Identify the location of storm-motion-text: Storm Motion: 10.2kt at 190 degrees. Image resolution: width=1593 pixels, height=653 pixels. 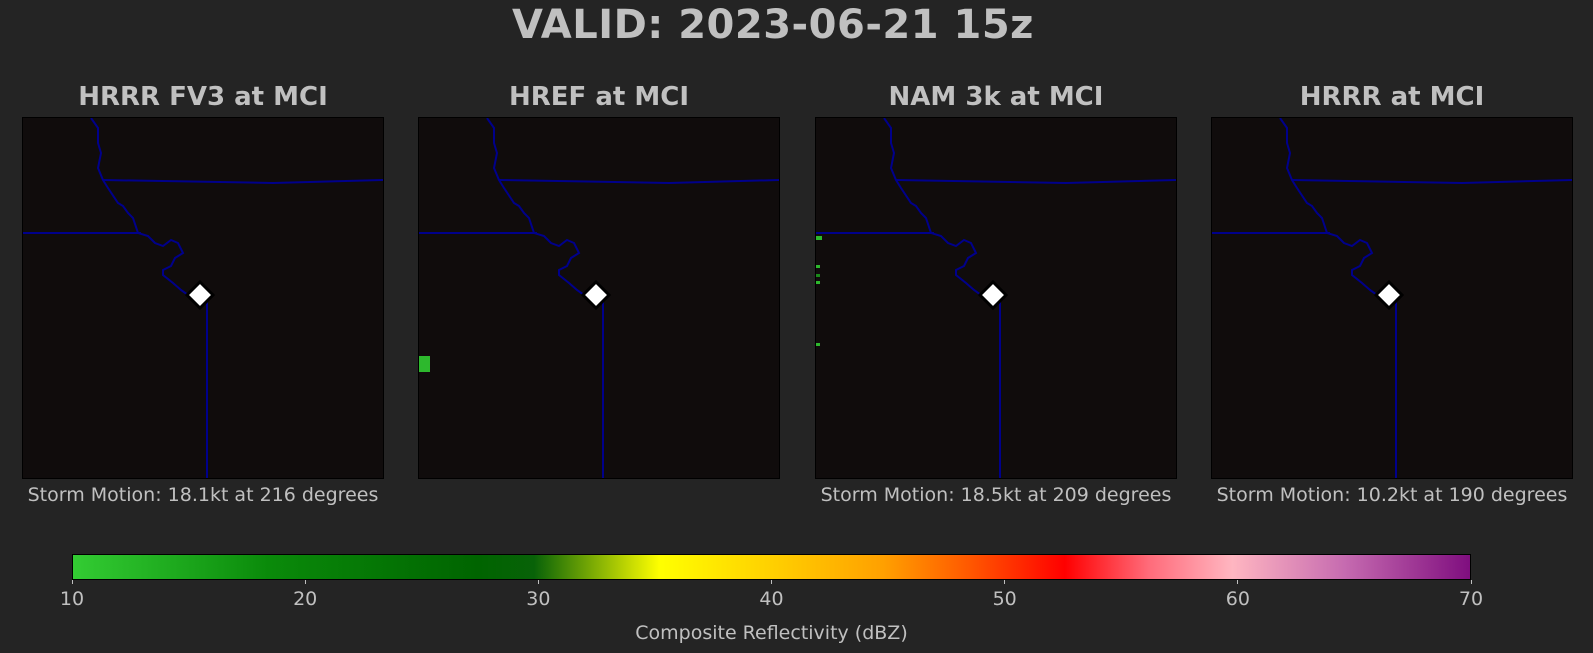
(1392, 495).